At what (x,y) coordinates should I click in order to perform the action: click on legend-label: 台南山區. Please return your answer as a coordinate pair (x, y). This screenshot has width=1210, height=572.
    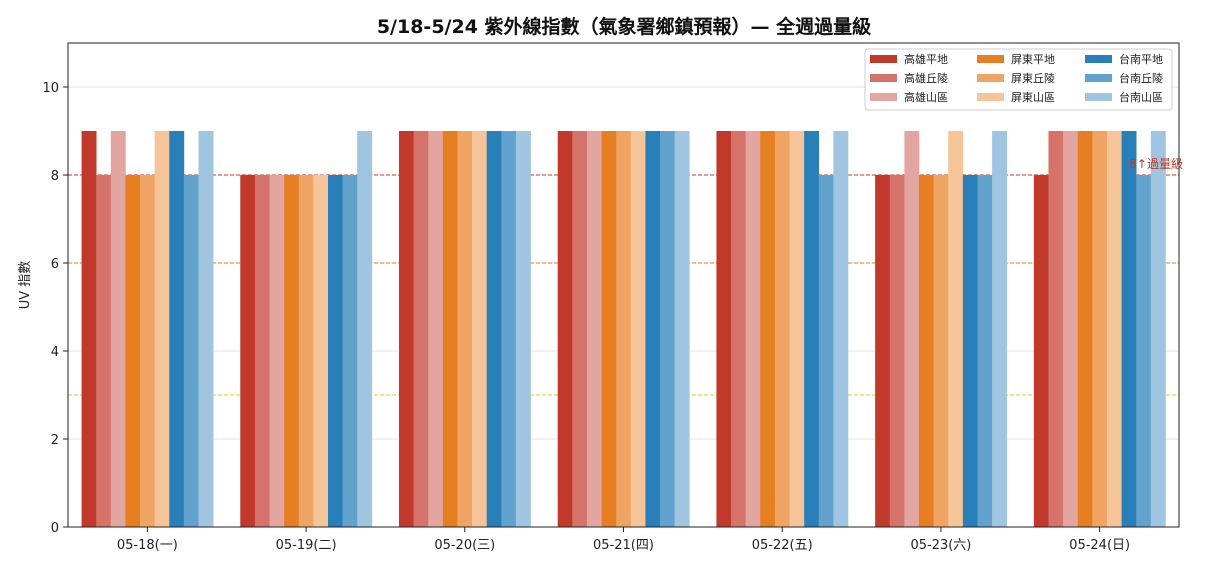
    Looking at the image, I should click on (1141, 97).